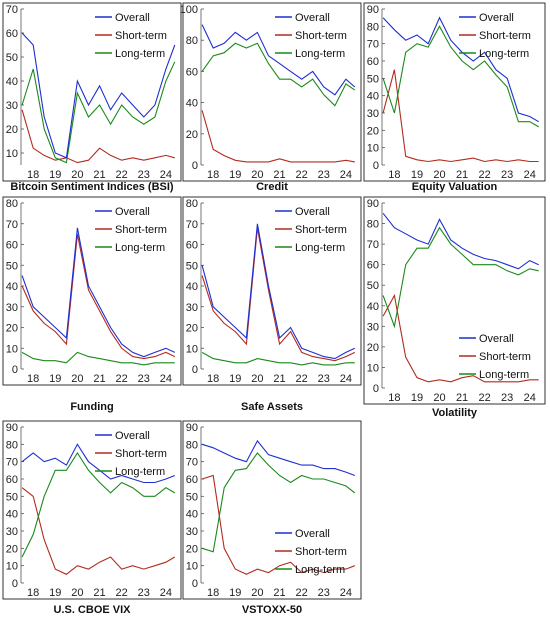  I want to click on y-tick-label: 100, so click(189, 10).